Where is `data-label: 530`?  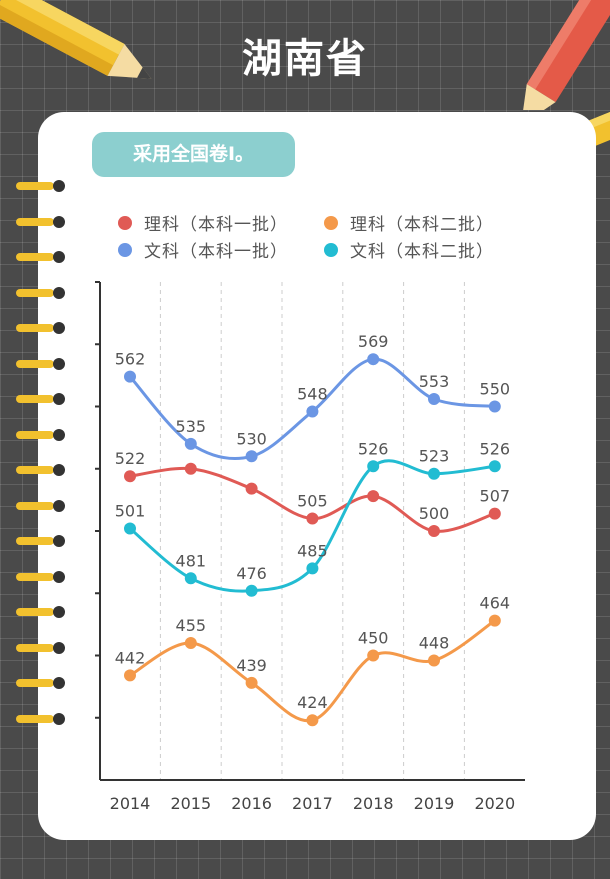 data-label: 530 is located at coordinates (251, 438).